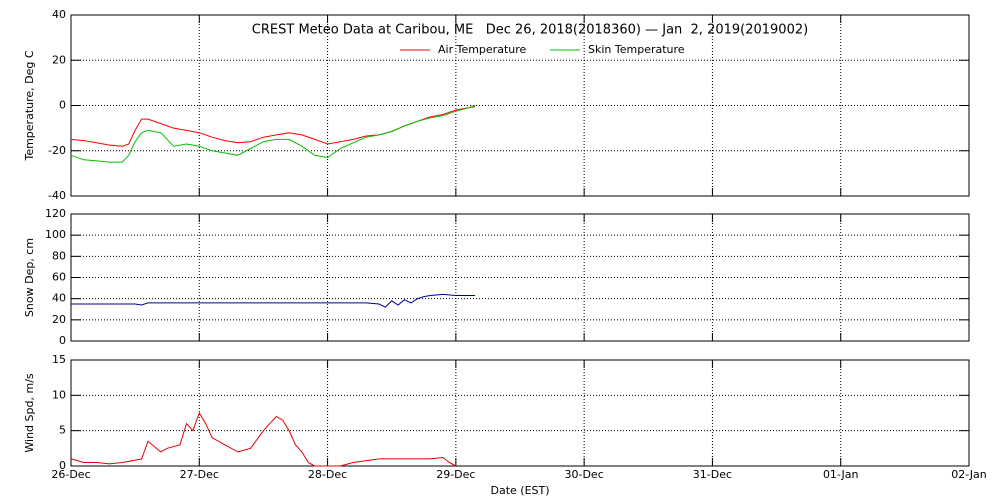 The image size is (1000, 500). What do you see at coordinates (636, 49) in the screenshot?
I see `legend-label: Skin Temperature` at bounding box center [636, 49].